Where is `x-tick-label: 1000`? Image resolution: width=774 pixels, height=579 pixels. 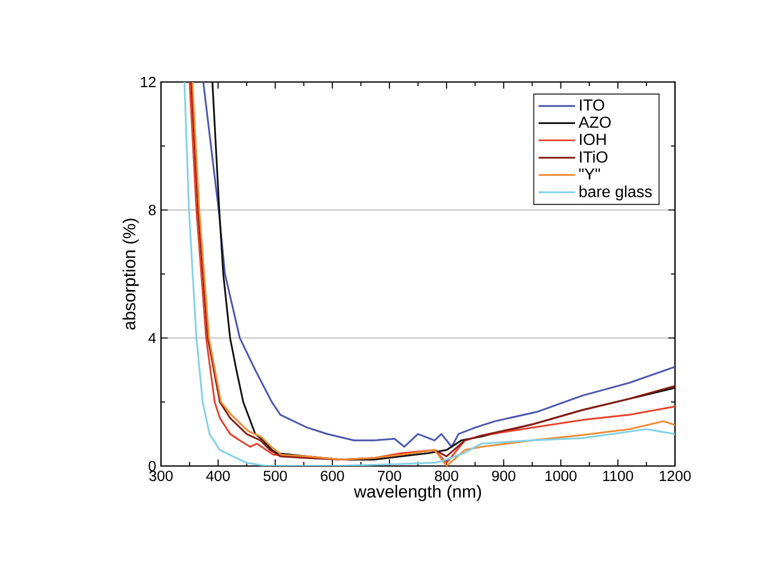
x-tick-label: 1000 is located at coordinates (561, 476).